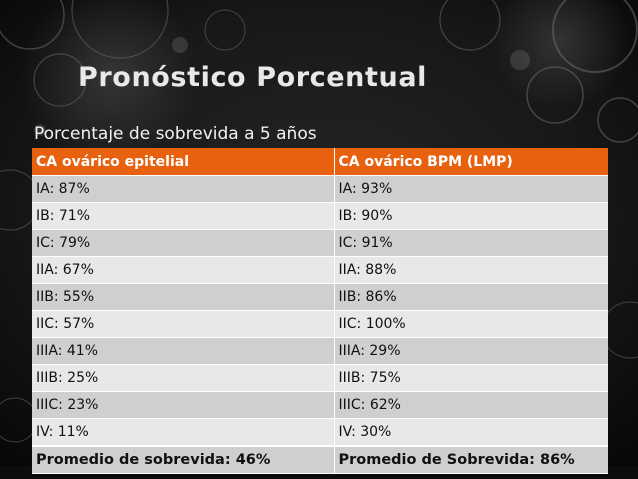  What do you see at coordinates (470, 162) in the screenshot?
I see `header-lmp: CA ovárico BPM (LMP)` at bounding box center [470, 162].